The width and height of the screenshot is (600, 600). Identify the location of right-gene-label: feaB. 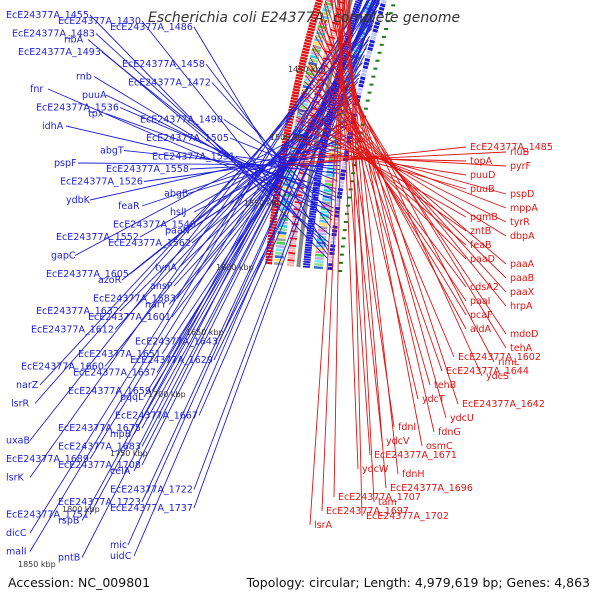
(481, 245).